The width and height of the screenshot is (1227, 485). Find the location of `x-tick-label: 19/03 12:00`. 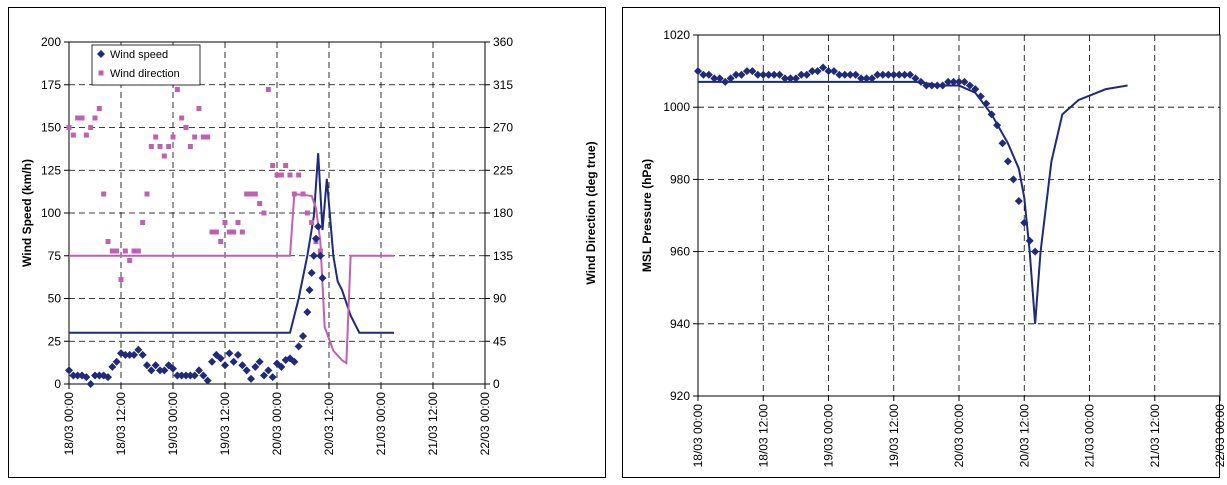

x-tick-label: 19/03 12:00 is located at coordinates (894, 436).